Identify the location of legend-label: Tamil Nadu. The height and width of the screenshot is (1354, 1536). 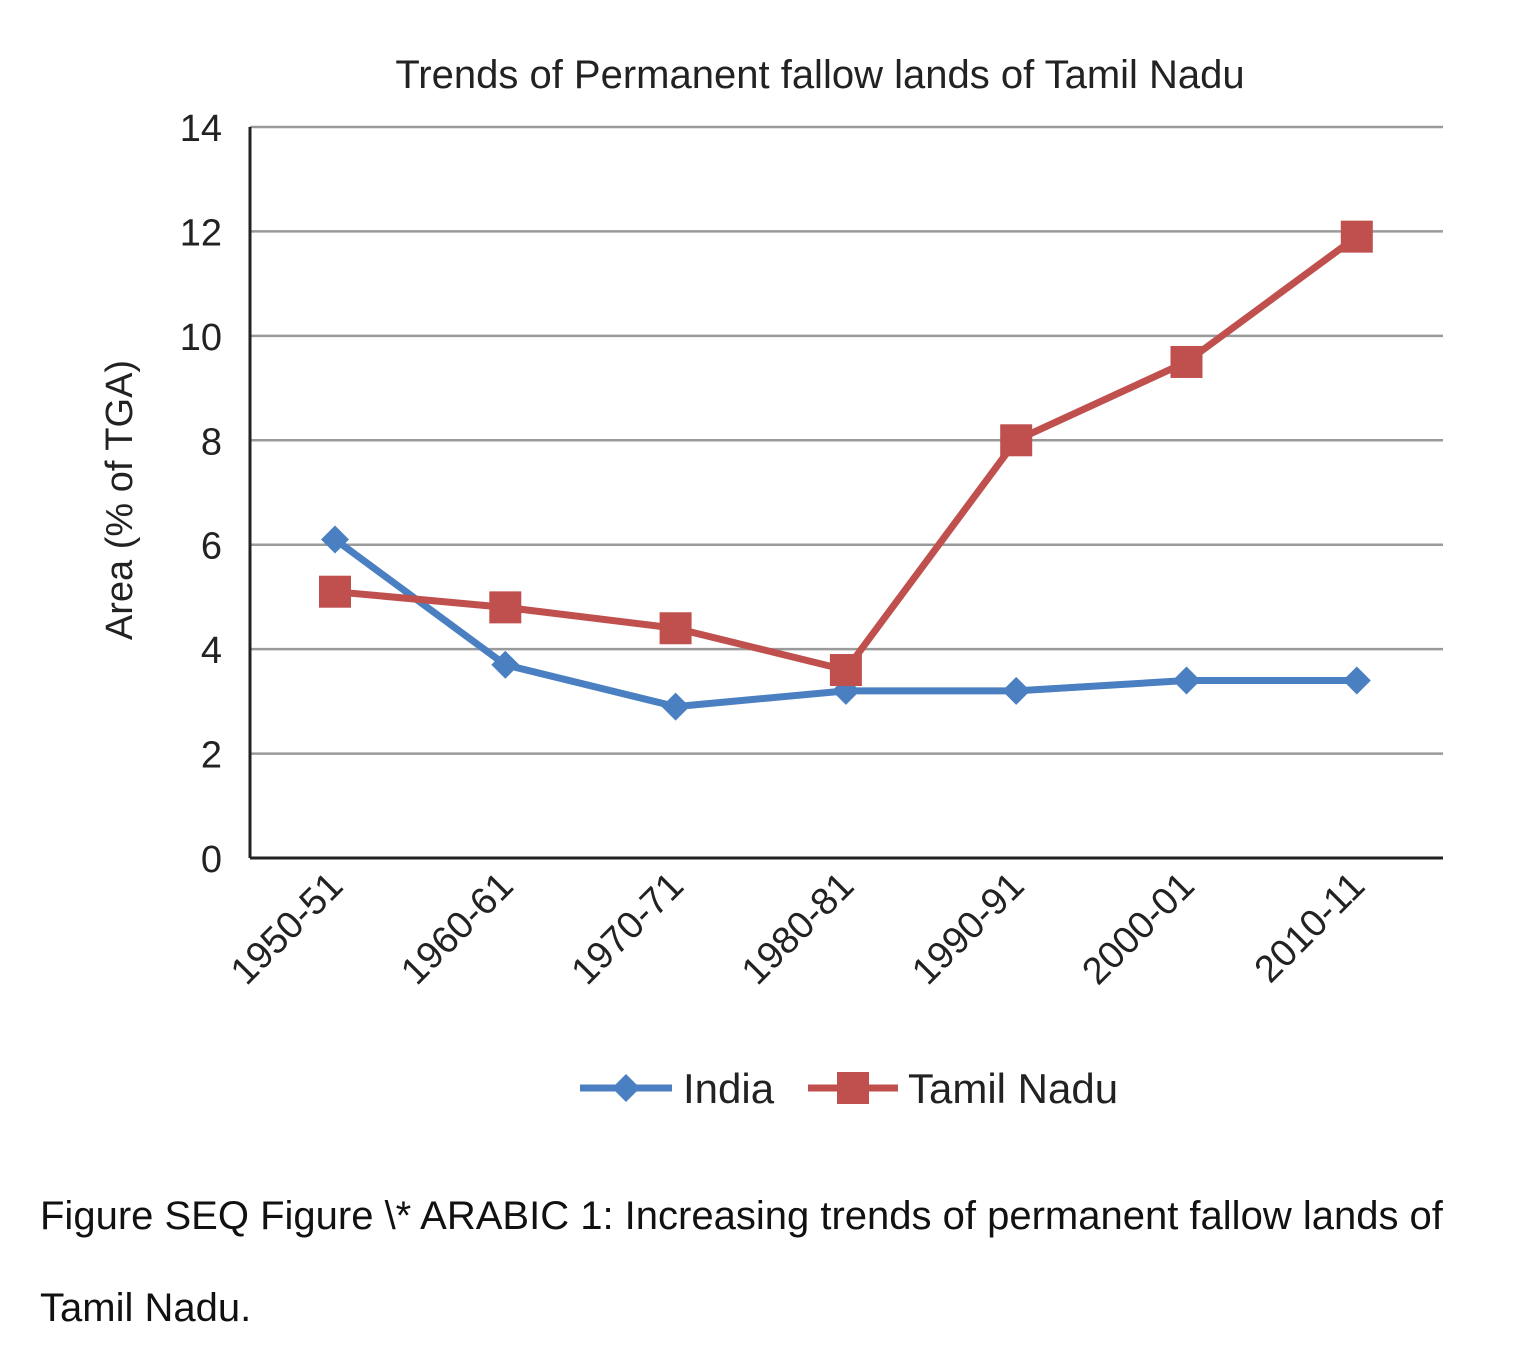
(1013, 1088).